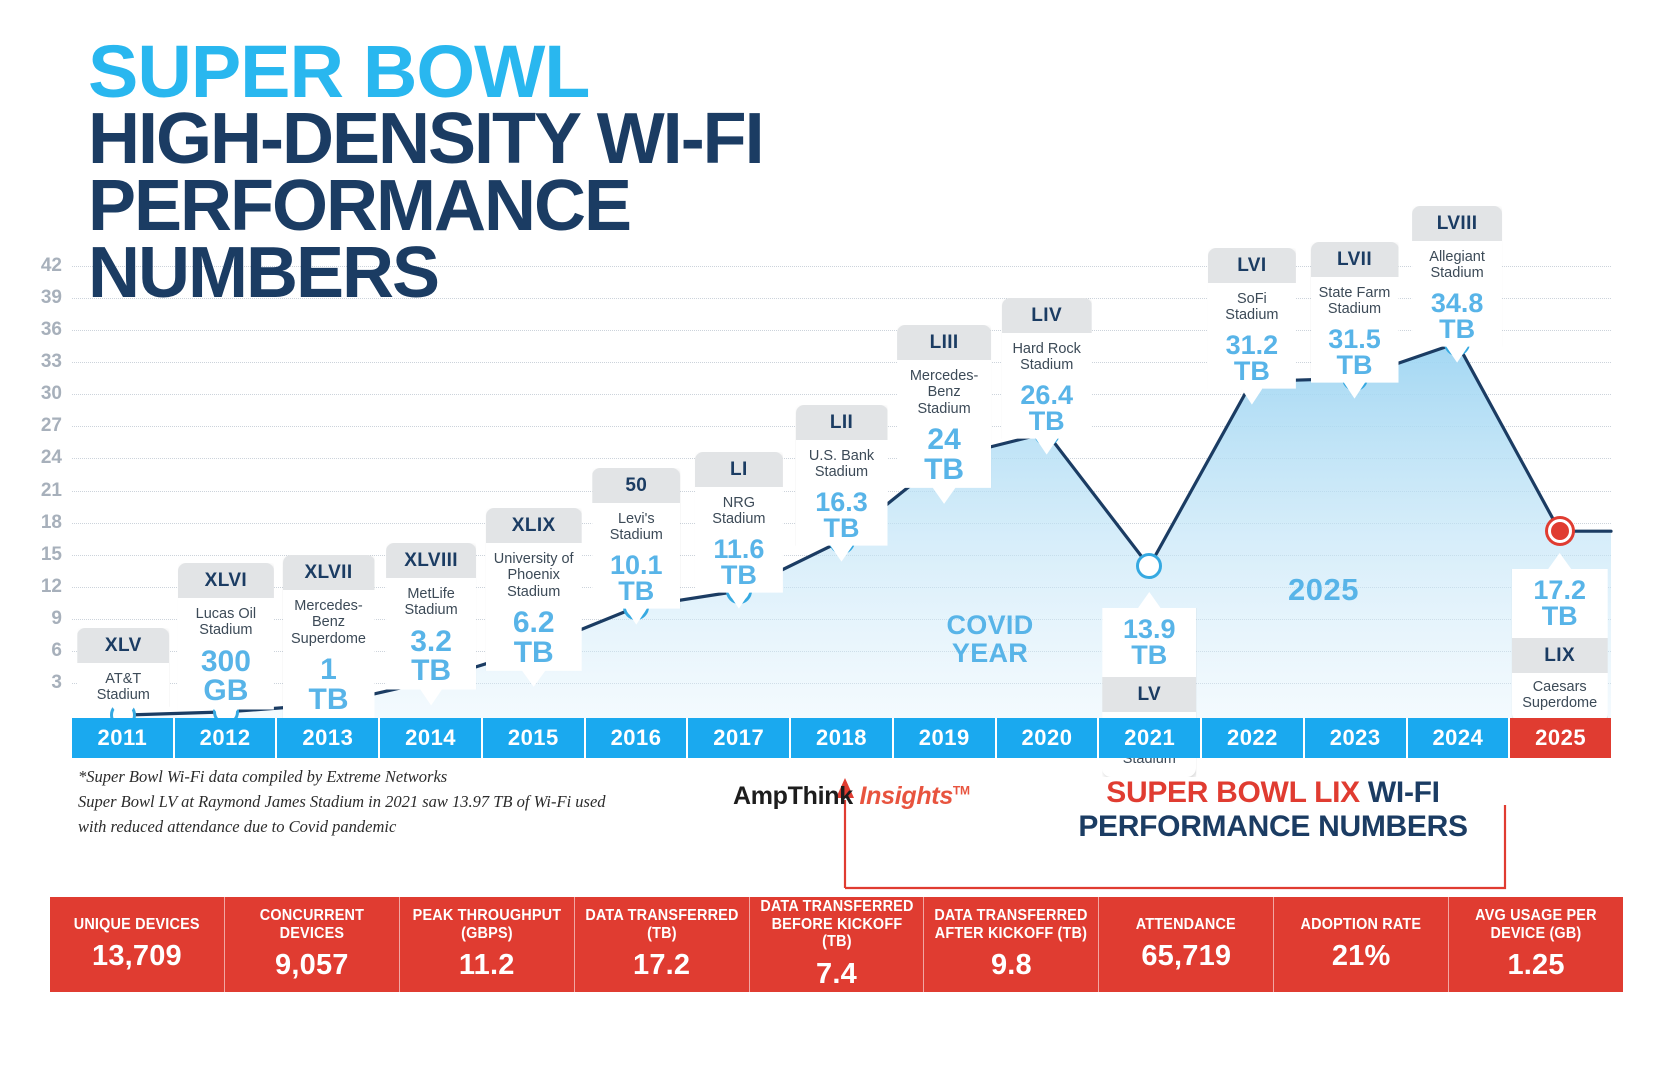 The height and width of the screenshot is (1080, 1673). I want to click on year-label-2020: 2020, so click(1048, 738).